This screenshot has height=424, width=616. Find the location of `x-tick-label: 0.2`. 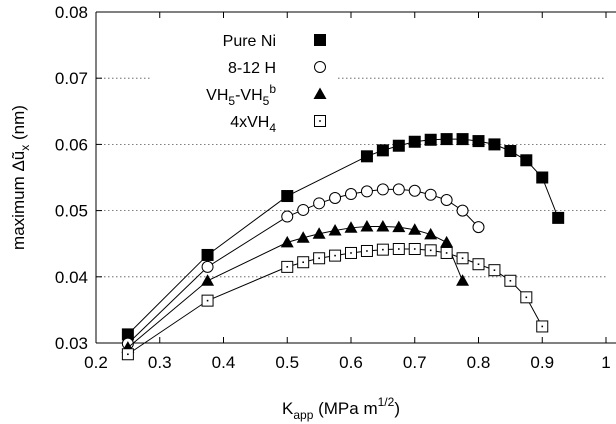

x-tick-label: 0.2 is located at coordinates (96, 362).